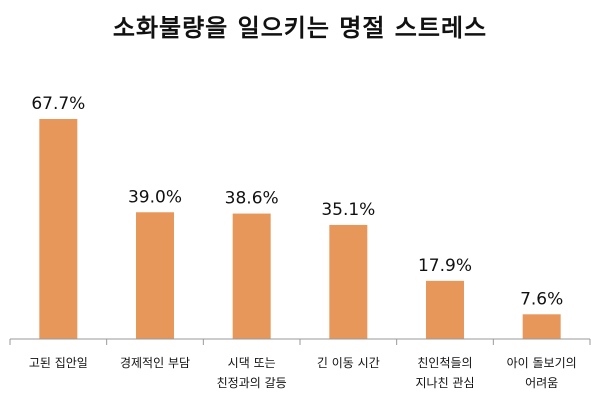 The width and height of the screenshot is (600, 404). What do you see at coordinates (348, 210) in the screenshot?
I see `data-label-4: 35.1%` at bounding box center [348, 210].